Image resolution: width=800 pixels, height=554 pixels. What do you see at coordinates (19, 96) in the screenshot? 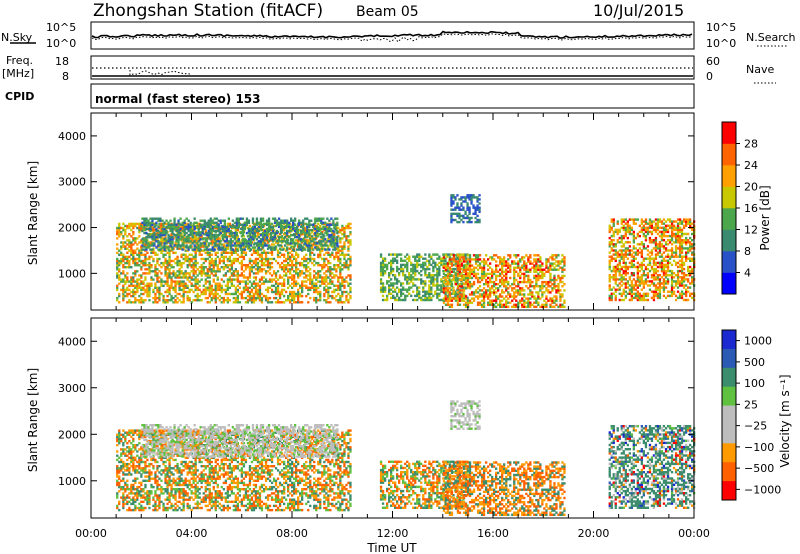
I see `cpid-label: CPID` at bounding box center [19, 96].